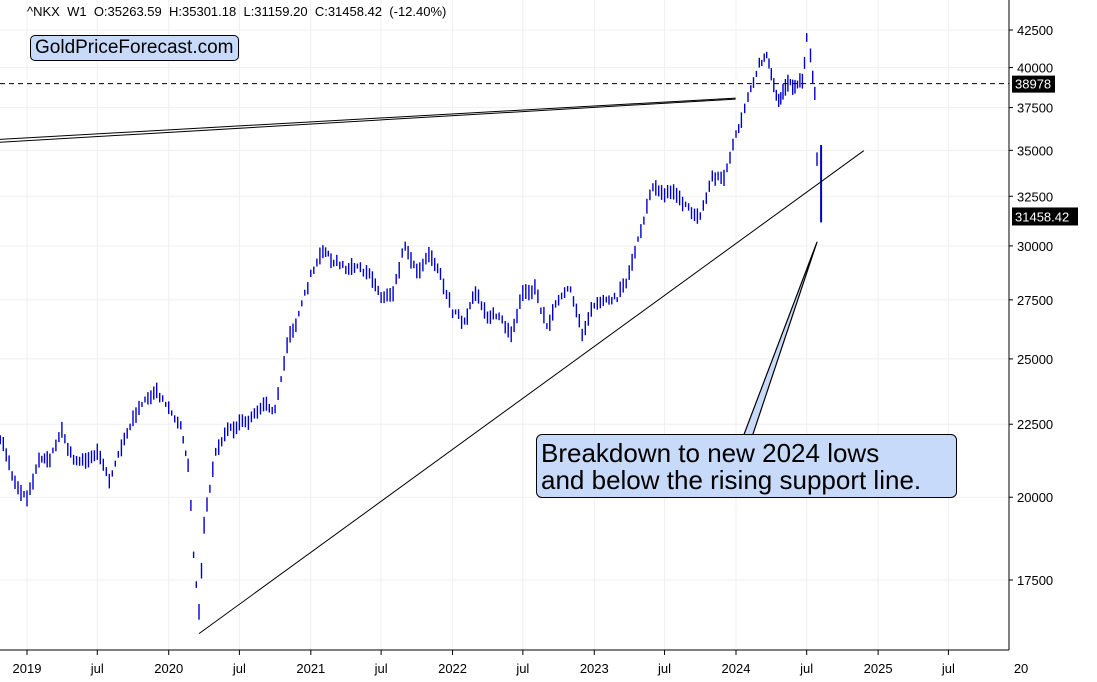 Image resolution: width=1097 pixels, height=682 pixels. What do you see at coordinates (168, 668) in the screenshot?
I see `x-tick-label: 2020` at bounding box center [168, 668].